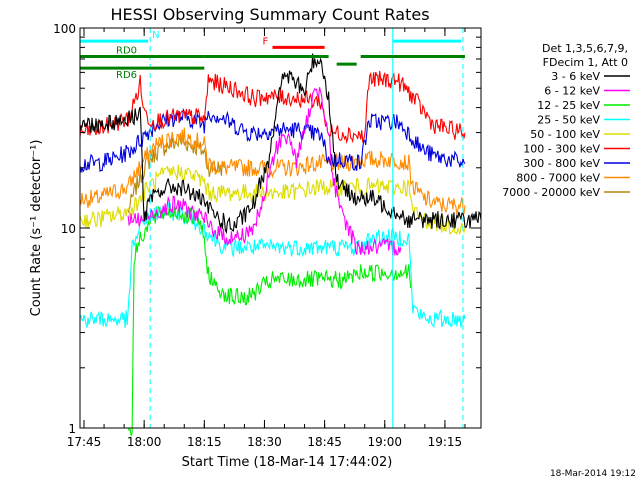  I want to click on flag-label-4: RD6, so click(126, 75).